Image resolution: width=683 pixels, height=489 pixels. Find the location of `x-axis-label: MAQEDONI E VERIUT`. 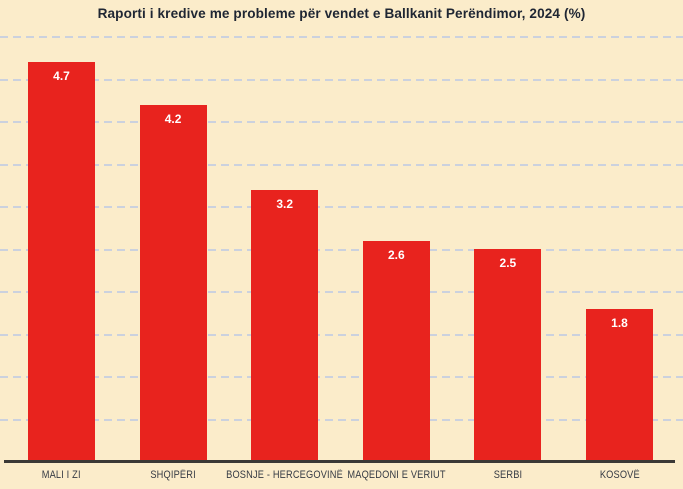

x-axis-label: MAQEDONI E VERIUT is located at coordinates (396, 475).